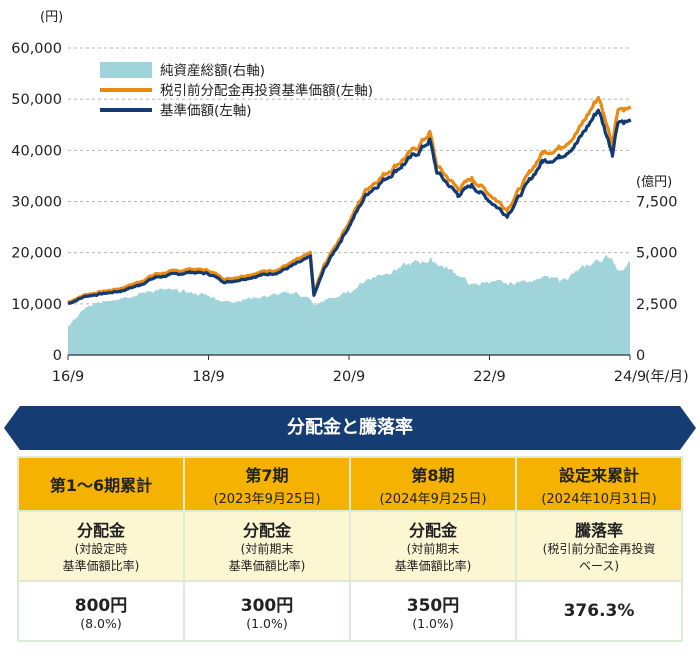 Image resolution: width=700 pixels, height=656 pixels. I want to click on left-axis-ticks: 0 10,000 20,000 30,000 40,000 50,000 60,000, so click(36, 202).